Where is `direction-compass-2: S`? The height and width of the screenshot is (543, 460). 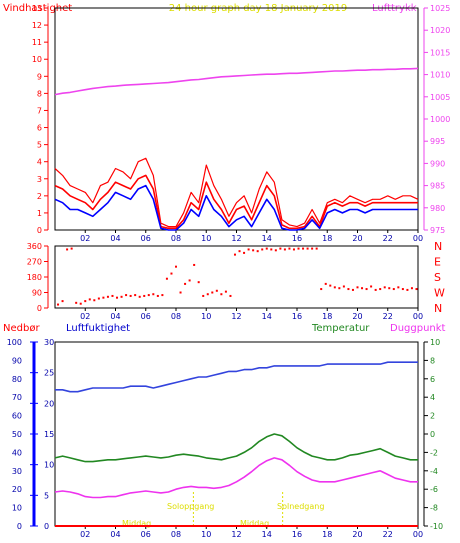
direction-compass-2: S is located at coordinates (437, 277).